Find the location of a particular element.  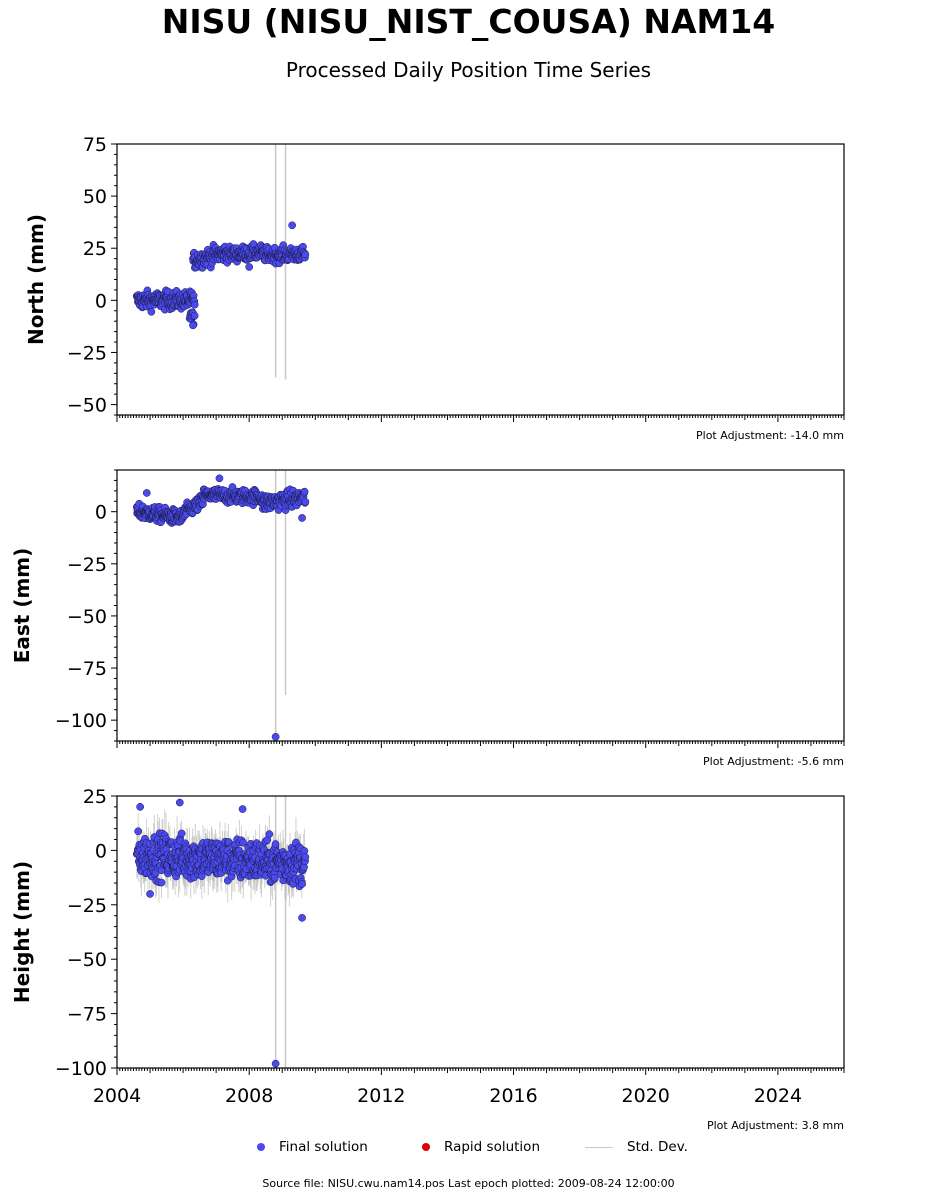

std-dev-line-marker is located at coordinates (599, 1147).